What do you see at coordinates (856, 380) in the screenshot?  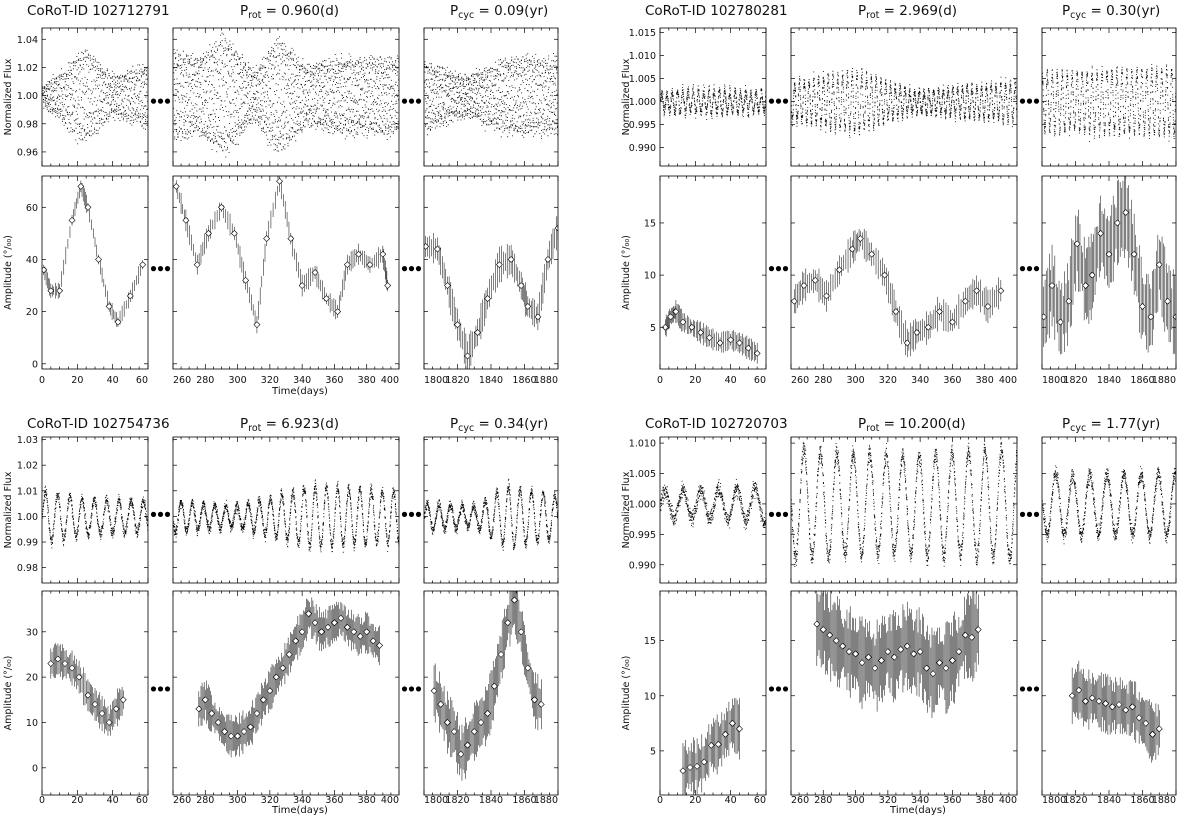 I see `xtick-label: 300` at bounding box center [856, 380].